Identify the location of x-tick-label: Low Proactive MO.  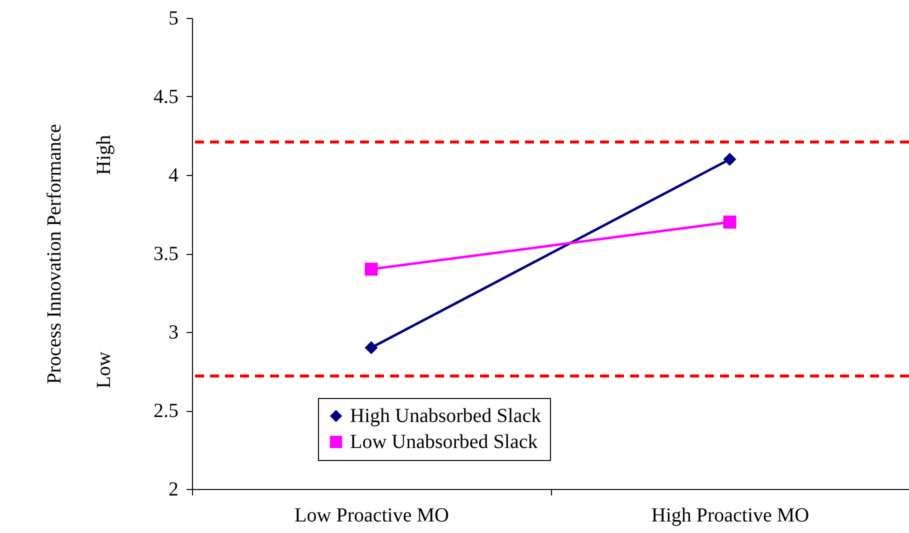
(371, 515).